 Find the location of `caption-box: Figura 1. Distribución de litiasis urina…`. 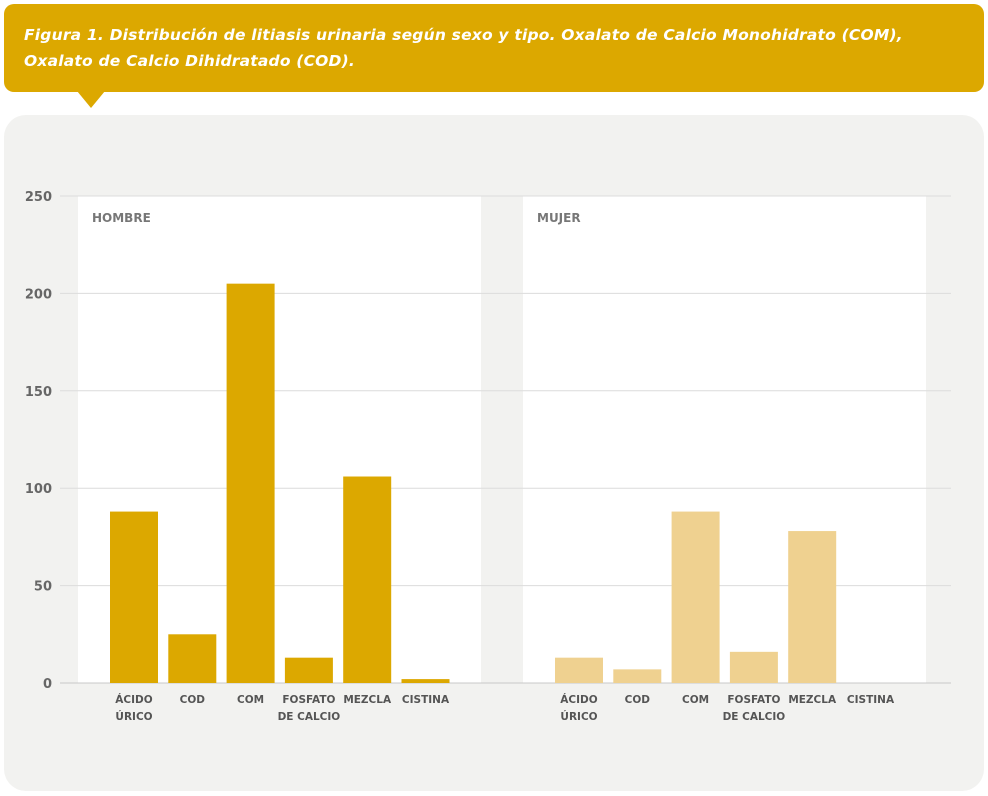

caption-box: Figura 1. Distribución de litiasis urina… is located at coordinates (494, 48).